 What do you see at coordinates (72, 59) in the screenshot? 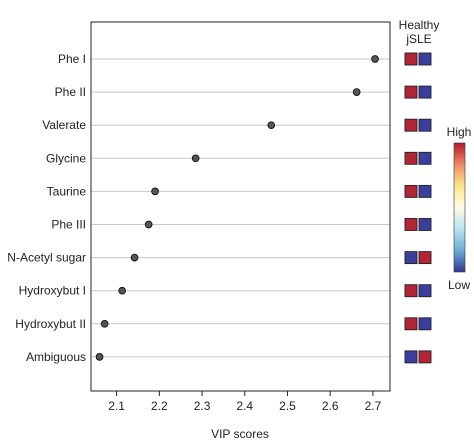
I see `category-label: Phe I` at bounding box center [72, 59].